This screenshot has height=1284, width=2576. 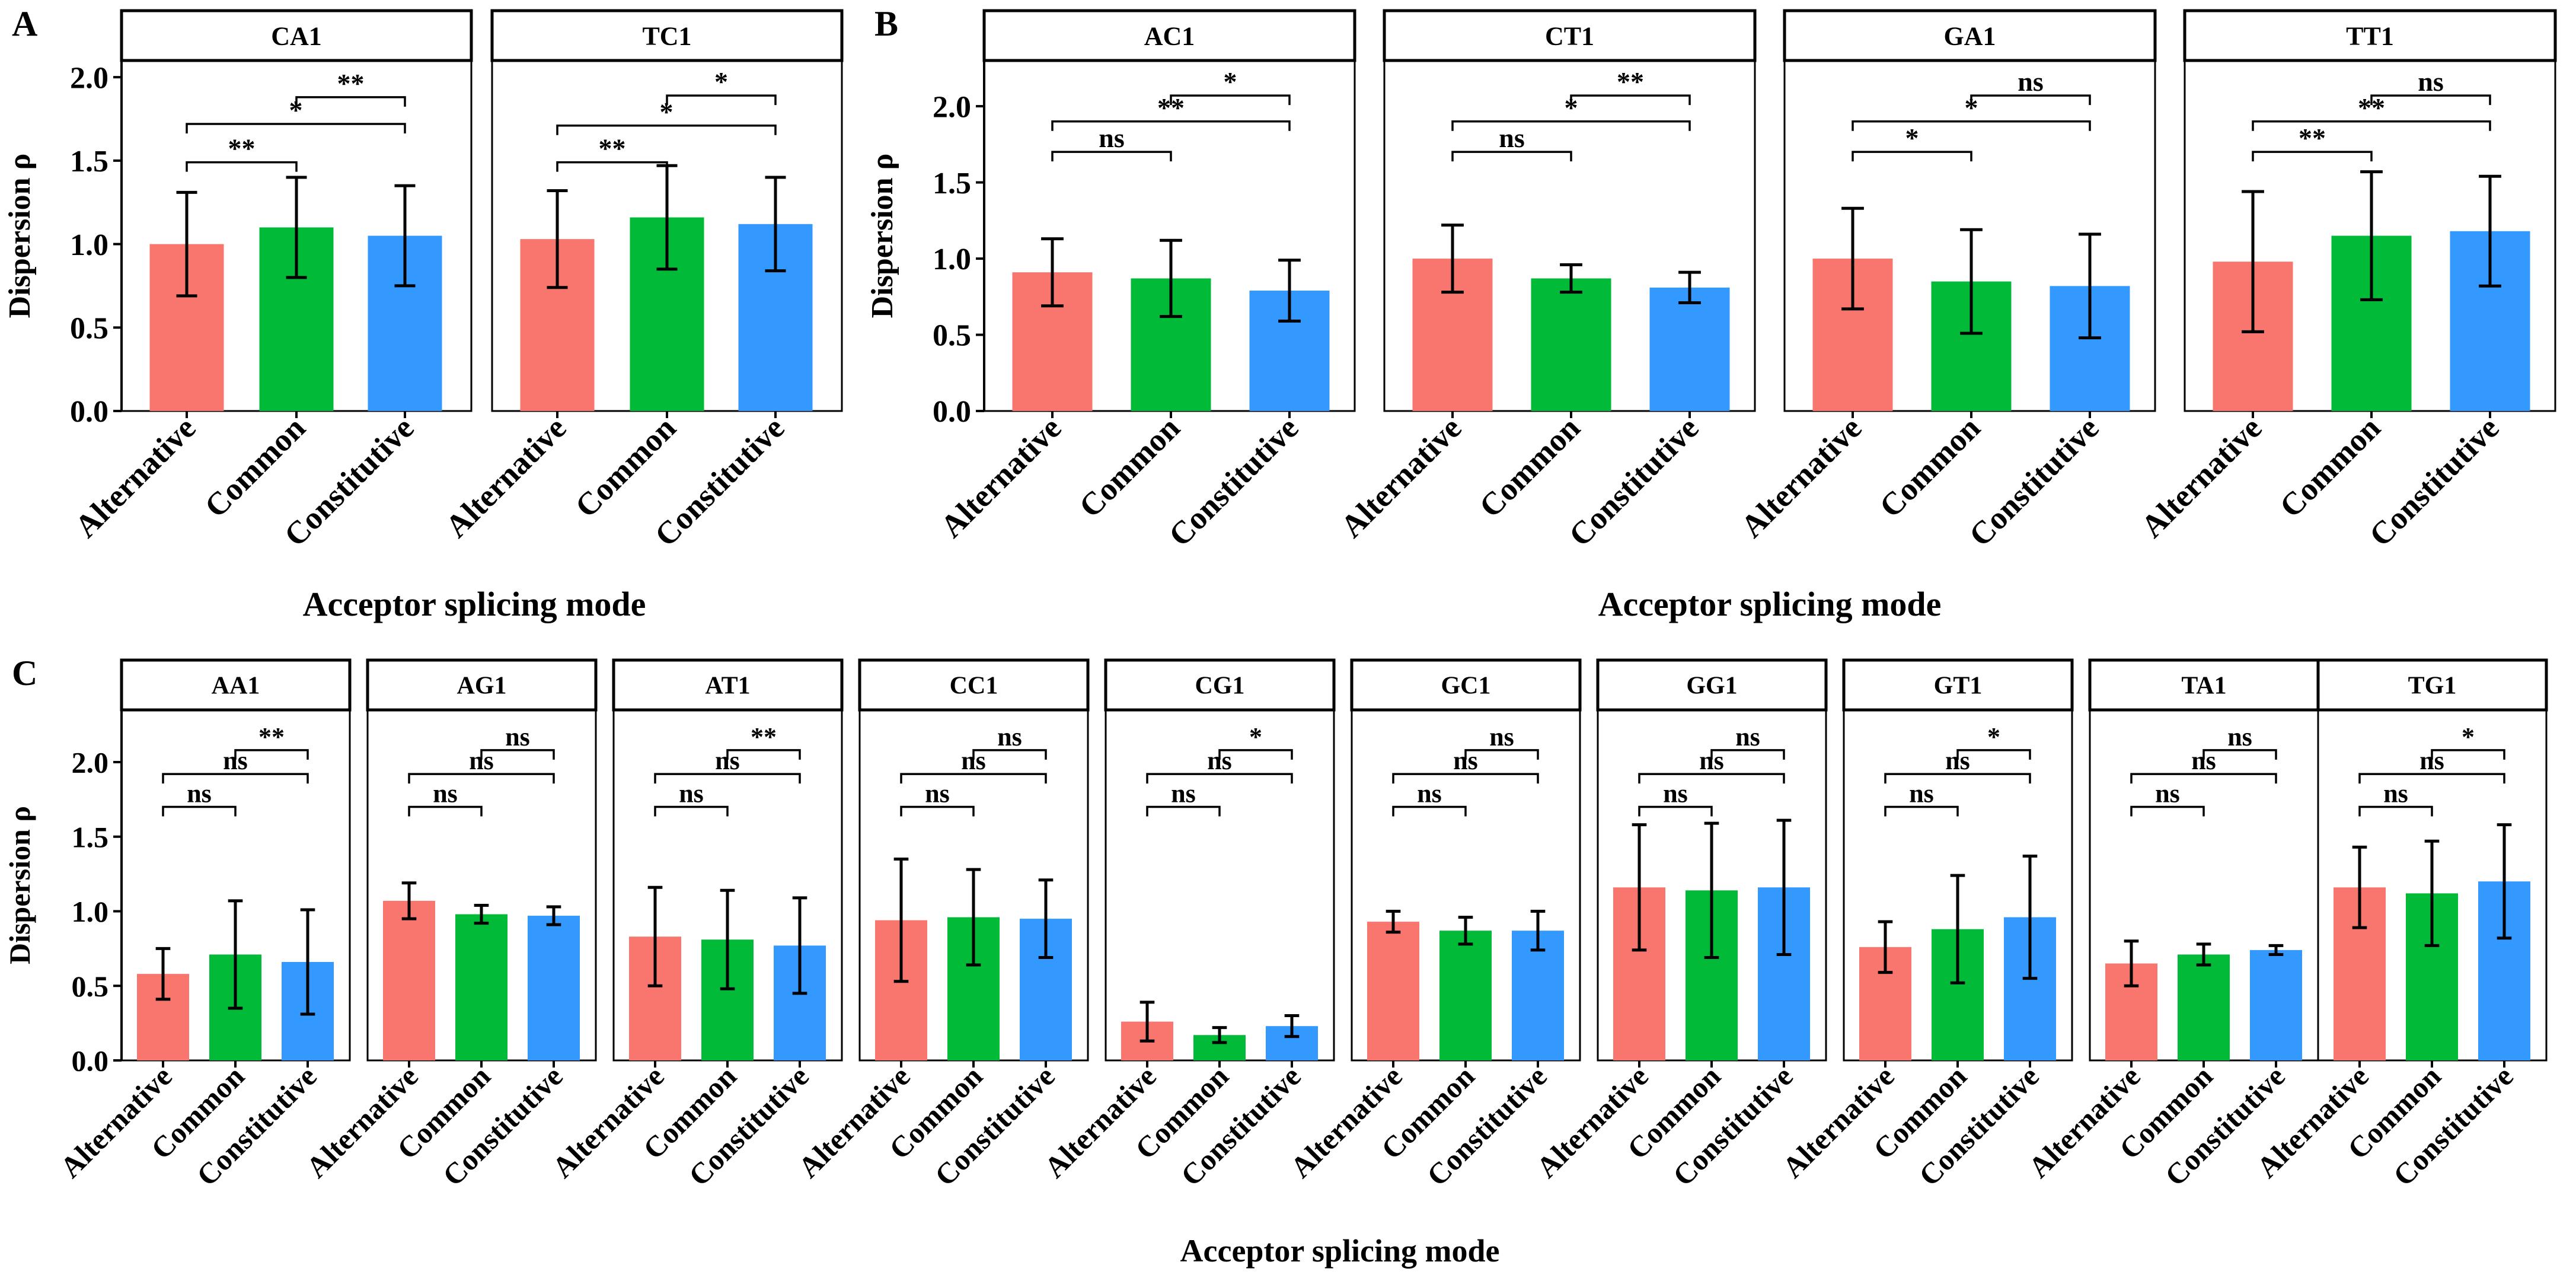 I want to click on panel-label: C, so click(x=24, y=673).